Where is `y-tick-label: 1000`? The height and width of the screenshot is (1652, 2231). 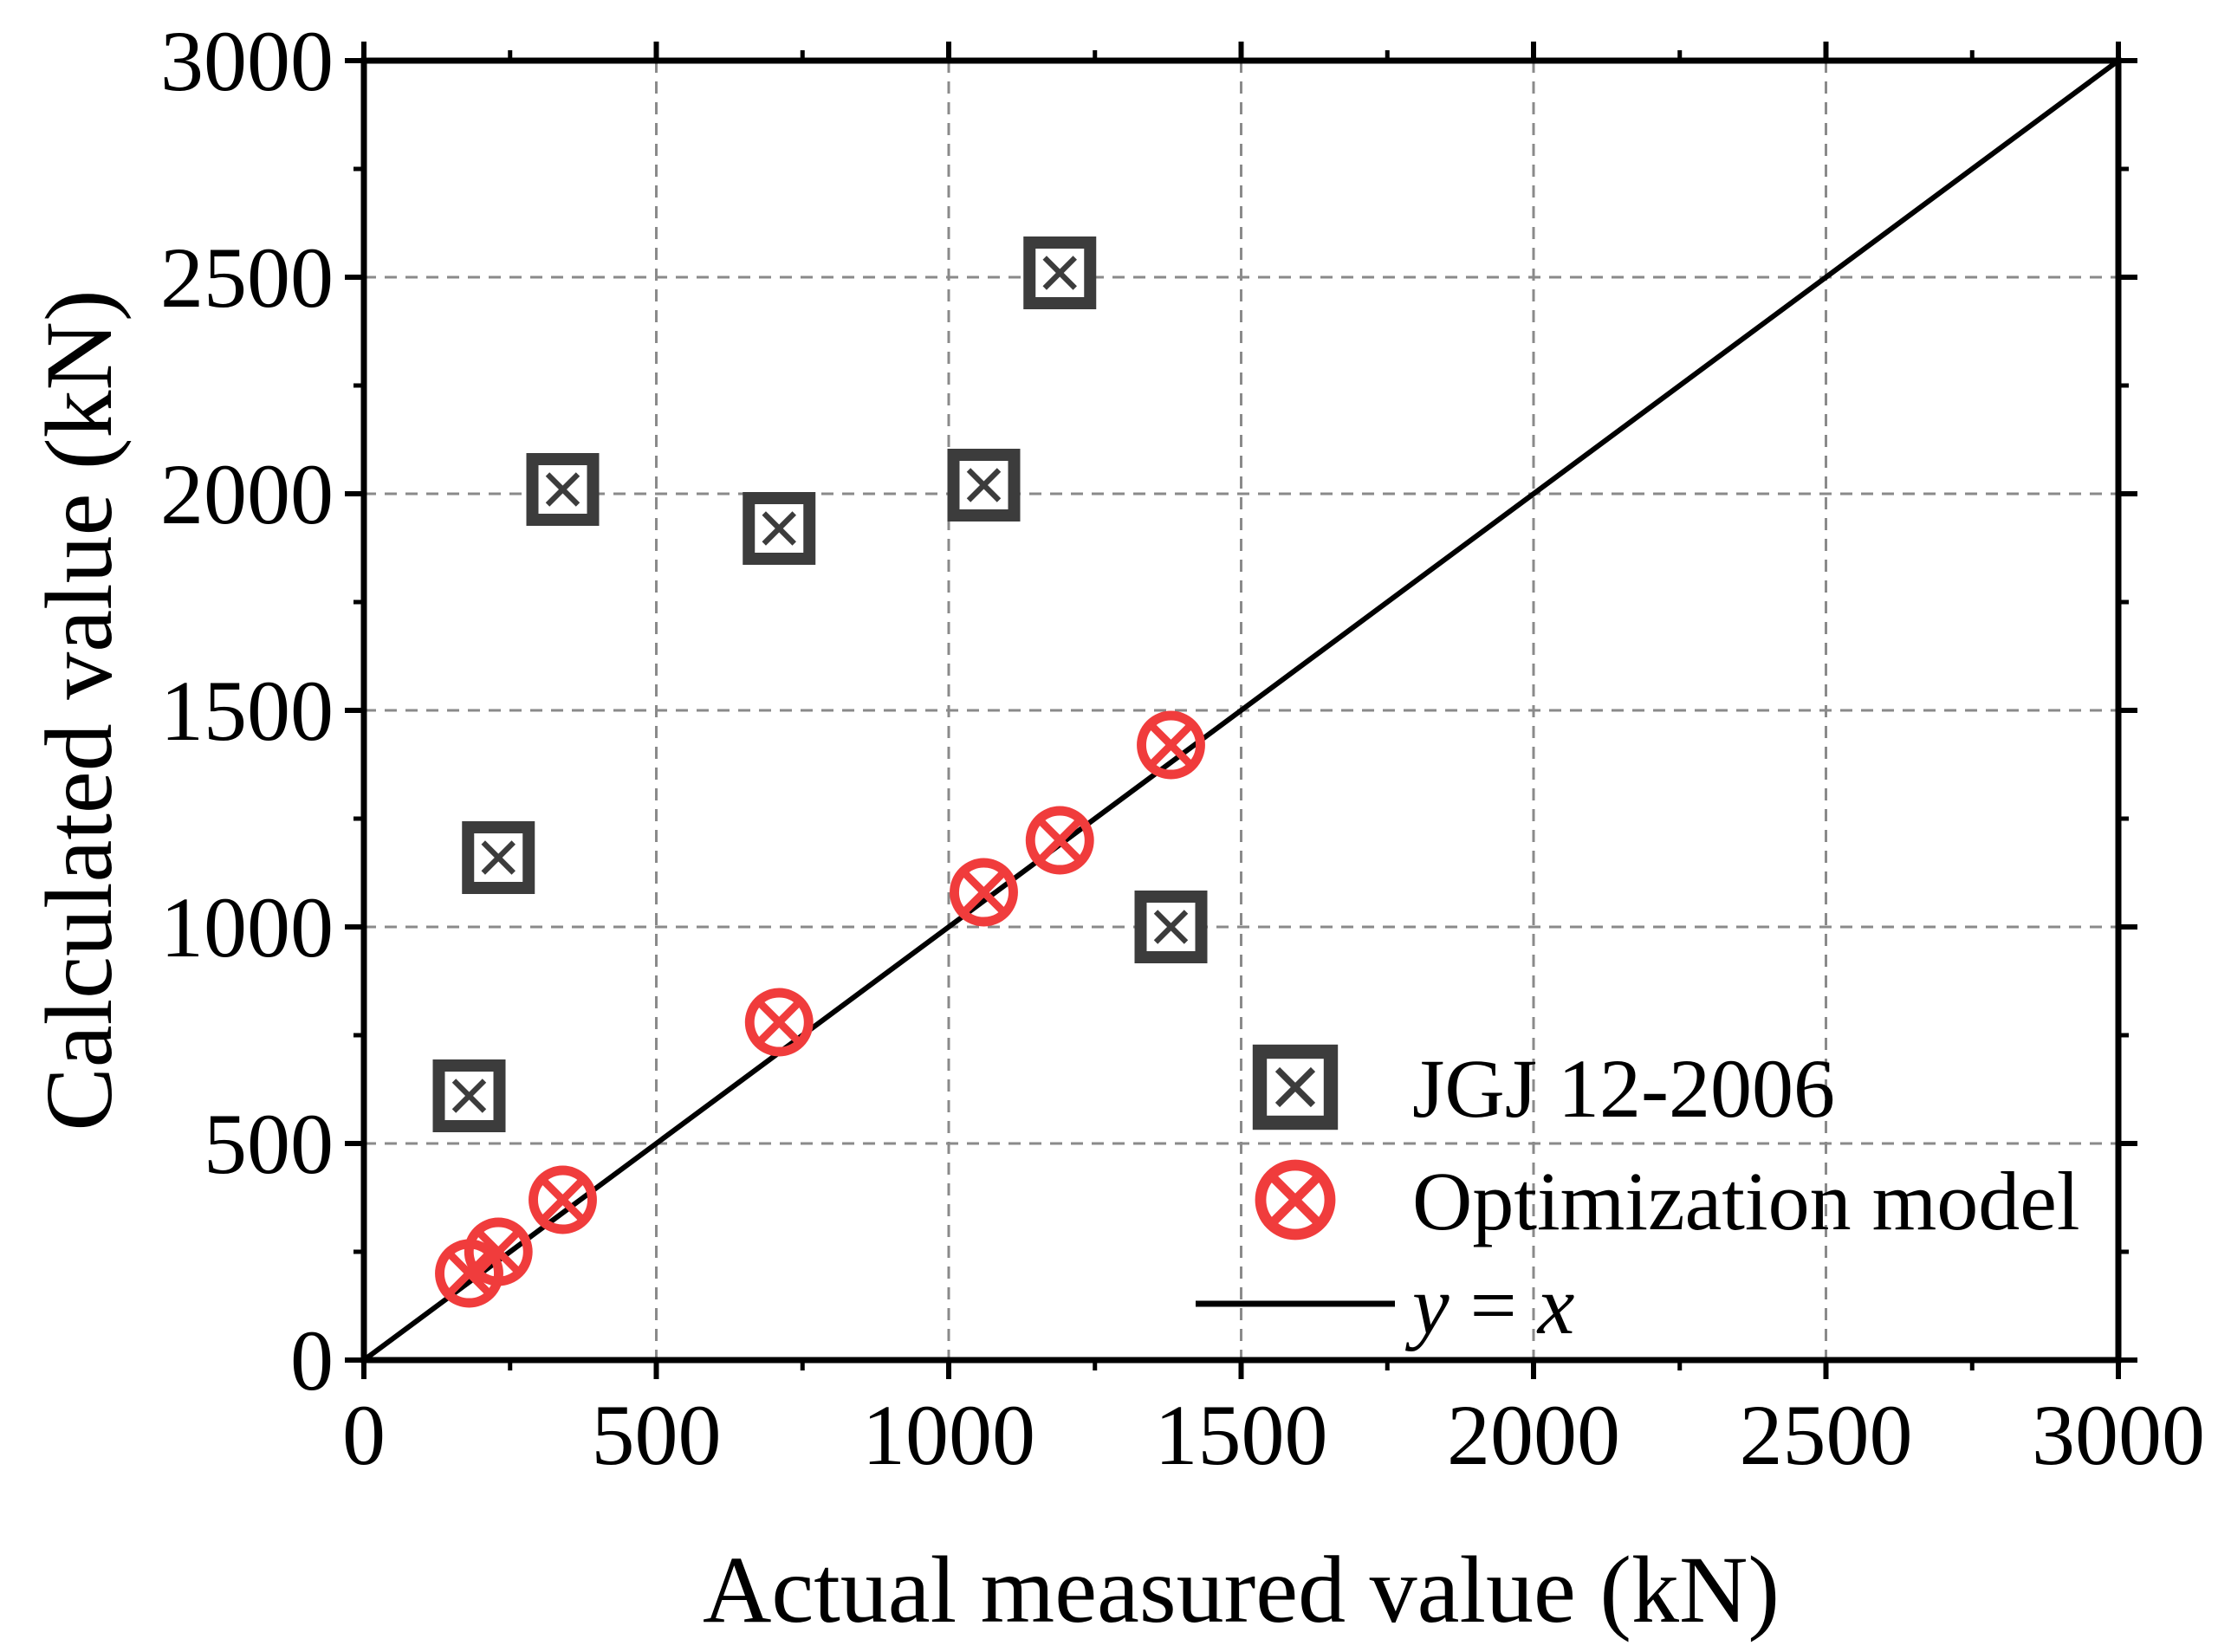
y-tick-label: 1000 is located at coordinates (247, 927).